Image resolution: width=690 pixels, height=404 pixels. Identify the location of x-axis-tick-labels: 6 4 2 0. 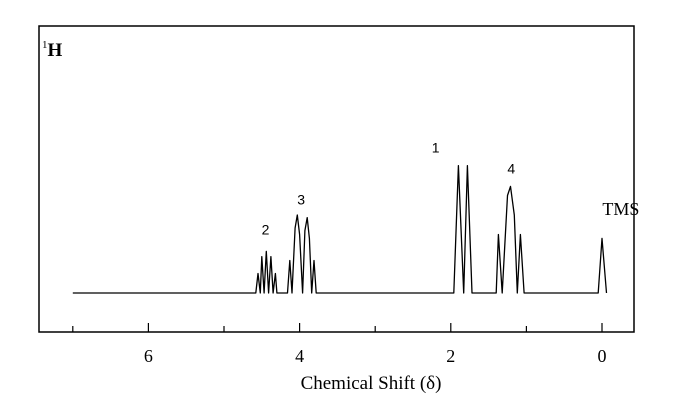
(375, 356).